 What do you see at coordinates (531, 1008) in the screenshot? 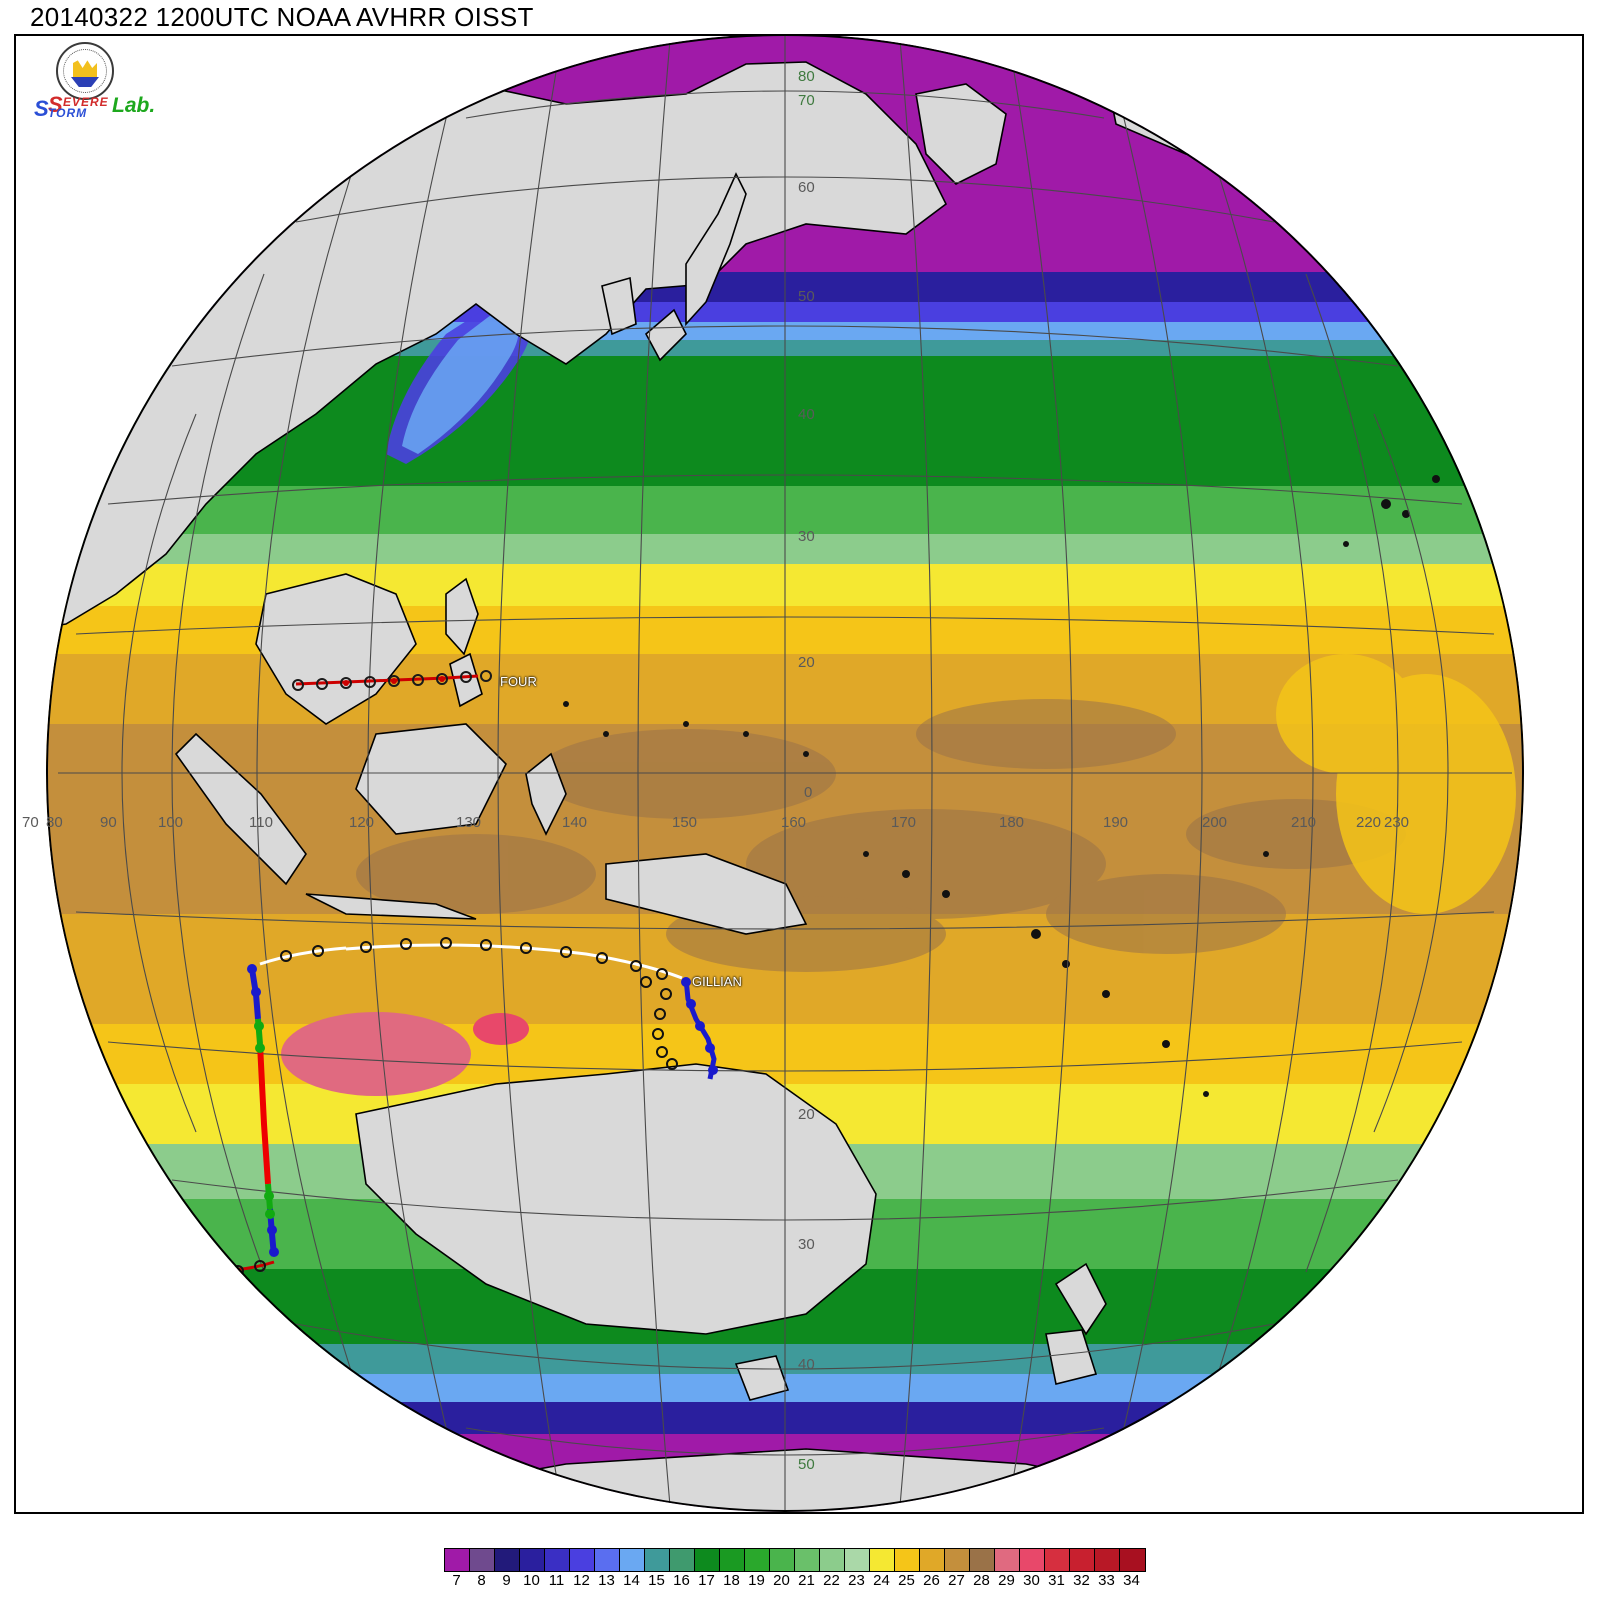
I see `storm-track-gillian` at bounding box center [531, 1008].